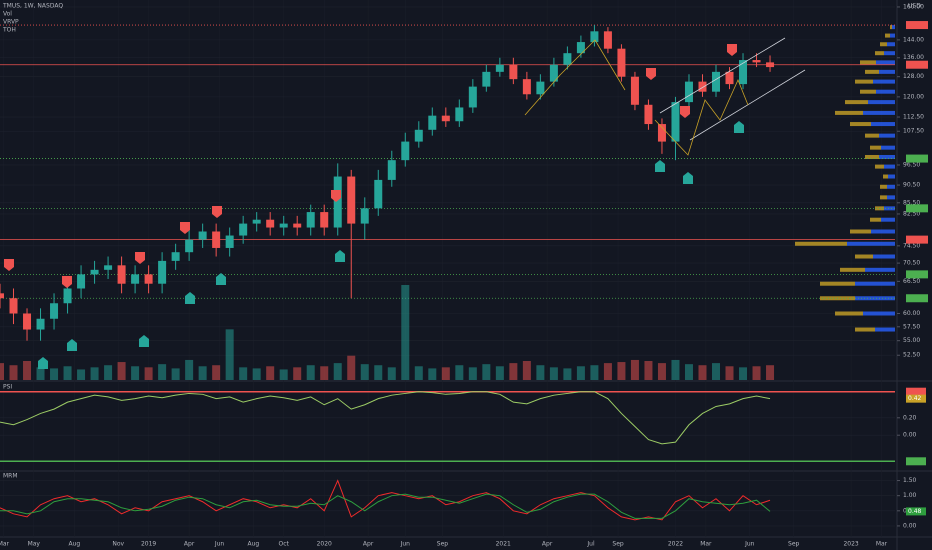  I want to click on y-tick-label: 57.50, so click(911, 326).